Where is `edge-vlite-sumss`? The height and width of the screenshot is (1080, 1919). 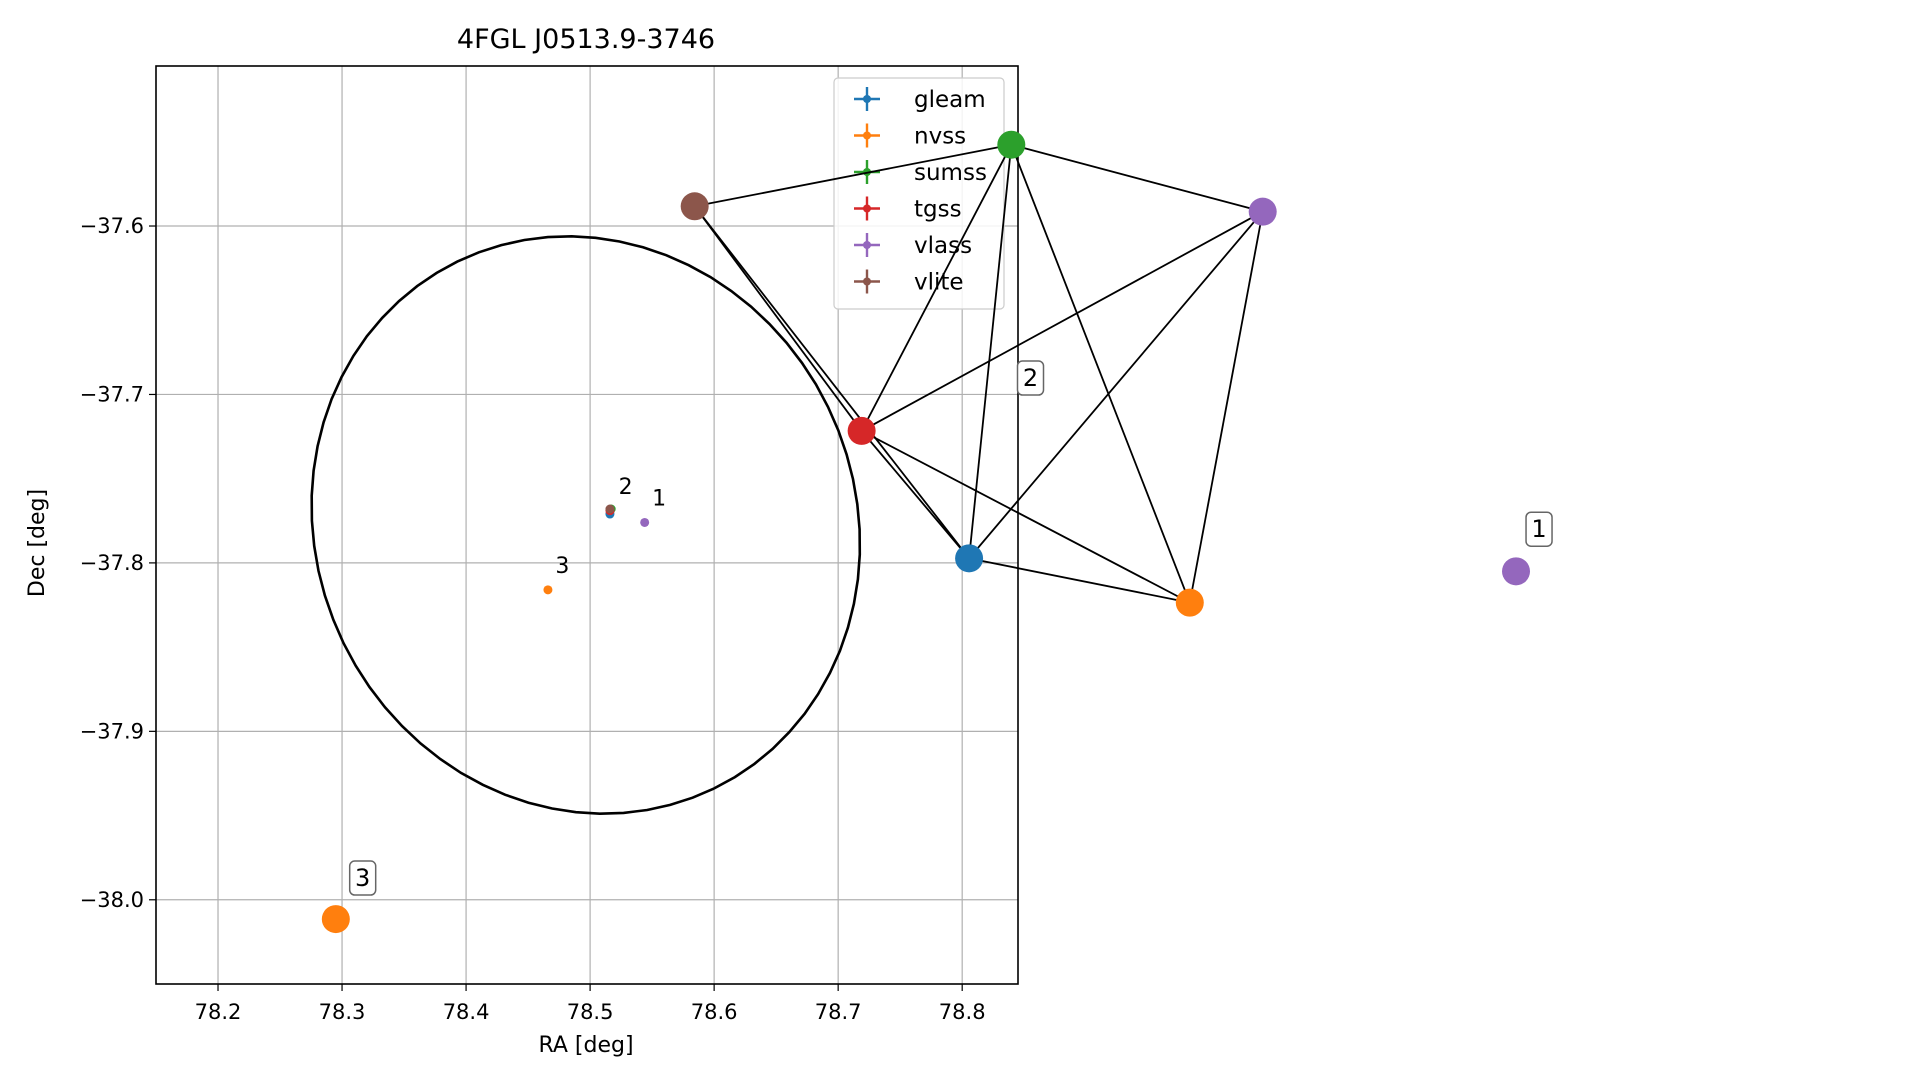
edge-vlite-sumss is located at coordinates (853, 175).